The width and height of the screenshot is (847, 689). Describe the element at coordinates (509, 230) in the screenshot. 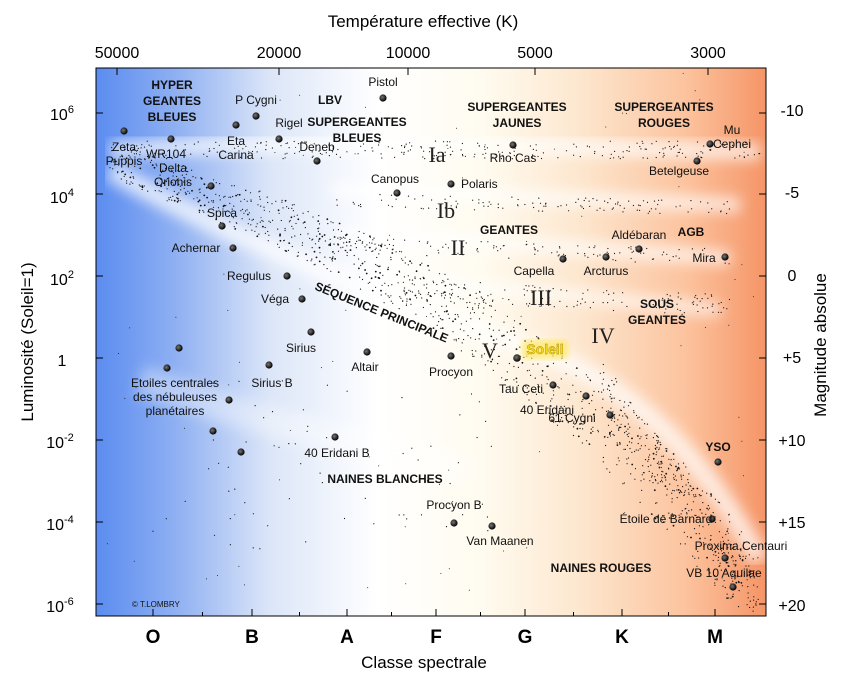

I see `region-geantes: GEANTES` at that location.